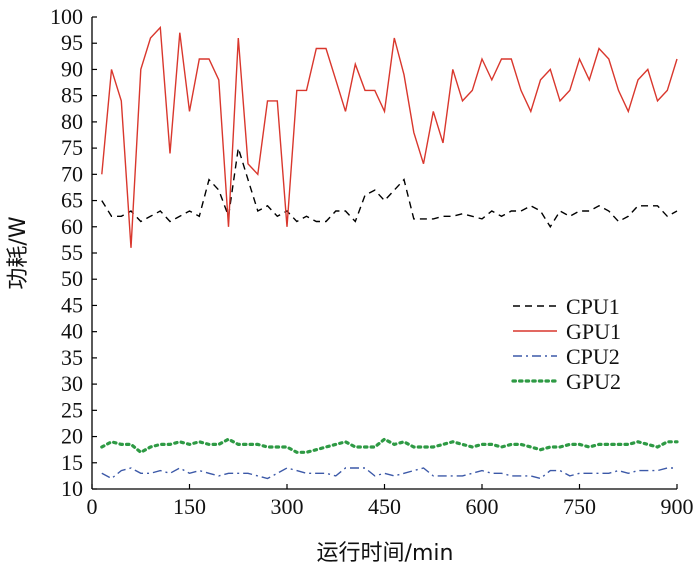 Image resolution: width=700 pixels, height=573 pixels. I want to click on y-axis-title: 功耗/W, so click(18, 252).